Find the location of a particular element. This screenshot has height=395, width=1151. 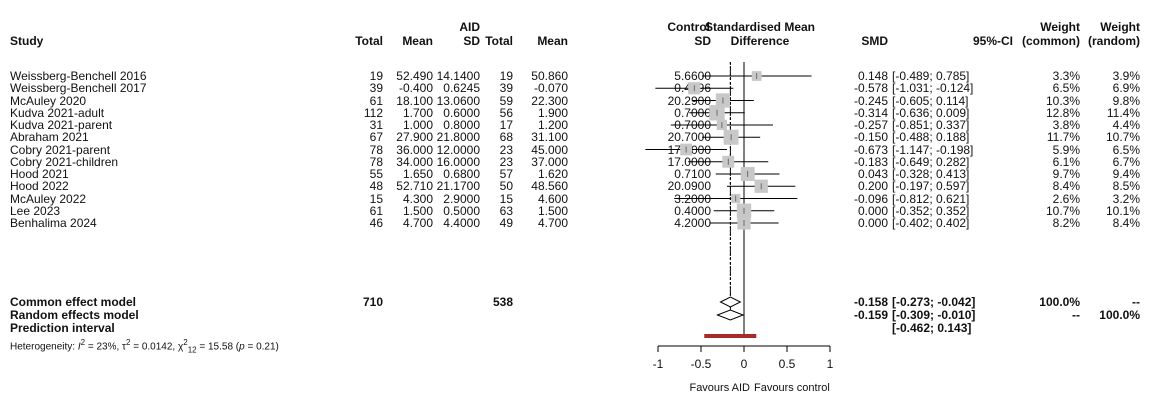

row-study: McAuley 2020 is located at coordinates (48, 100).